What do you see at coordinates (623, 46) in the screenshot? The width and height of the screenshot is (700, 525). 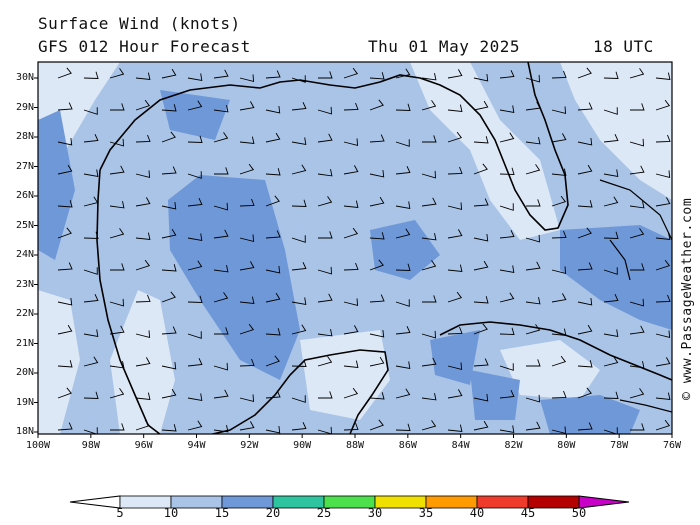 I see `forecast-hour: 18 UTC` at bounding box center [623, 46].